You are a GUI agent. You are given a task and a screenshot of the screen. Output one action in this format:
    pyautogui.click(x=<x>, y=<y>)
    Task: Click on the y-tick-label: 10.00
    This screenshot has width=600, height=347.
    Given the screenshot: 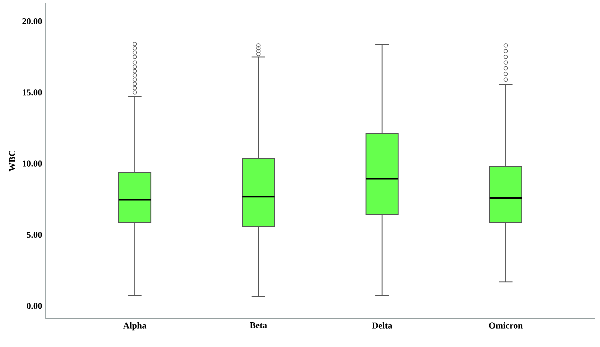 What is the action you would take?
    pyautogui.click(x=32, y=163)
    